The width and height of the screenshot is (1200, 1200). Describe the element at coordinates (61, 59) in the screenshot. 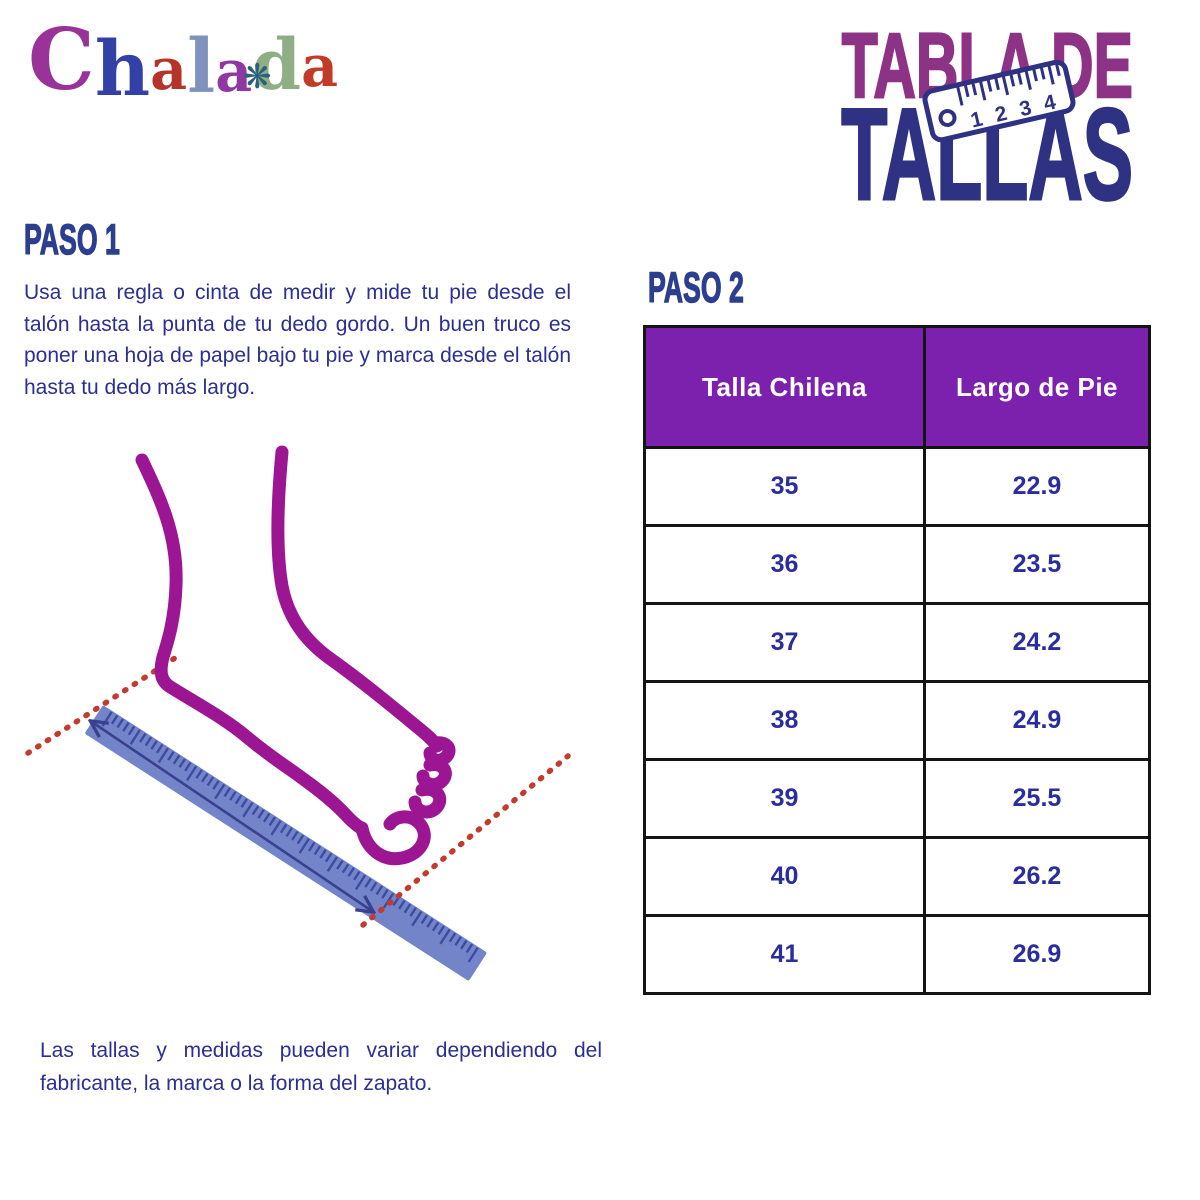

I see `logo-letter: C` at that location.